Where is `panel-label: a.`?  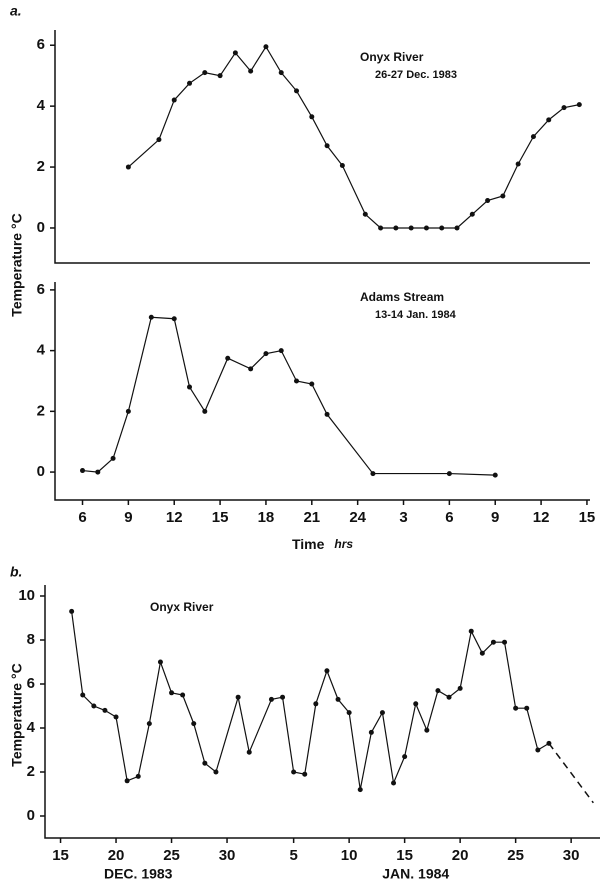
panel-label: a. is located at coordinates (16, 11).